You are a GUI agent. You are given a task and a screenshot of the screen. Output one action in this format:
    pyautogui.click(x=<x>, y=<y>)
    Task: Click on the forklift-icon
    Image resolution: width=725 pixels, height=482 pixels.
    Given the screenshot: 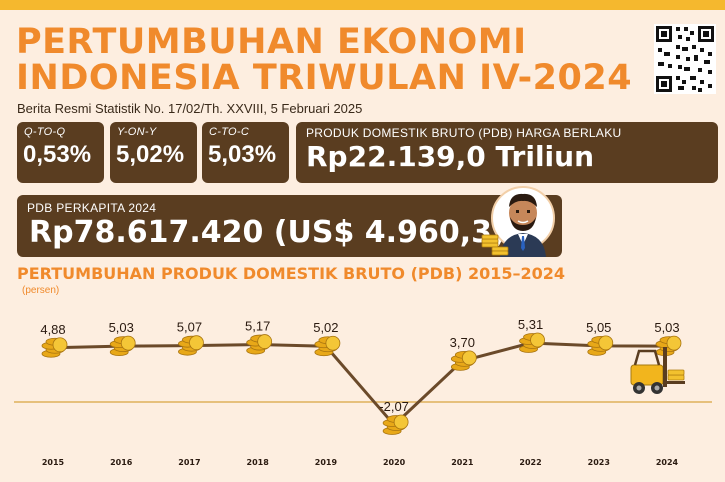 What is the action you would take?
    pyautogui.click(x=657, y=370)
    